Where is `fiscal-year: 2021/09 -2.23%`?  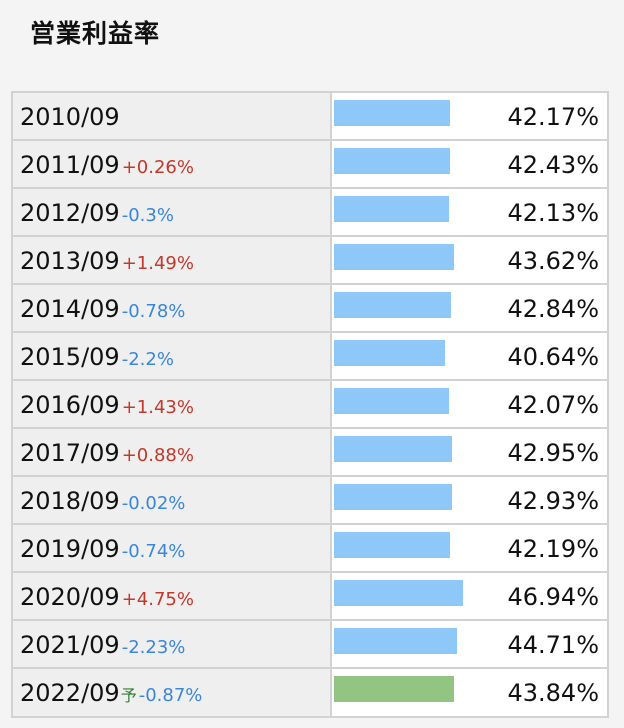
fiscal-year: 2021/09 -2.23% is located at coordinates (102, 645).